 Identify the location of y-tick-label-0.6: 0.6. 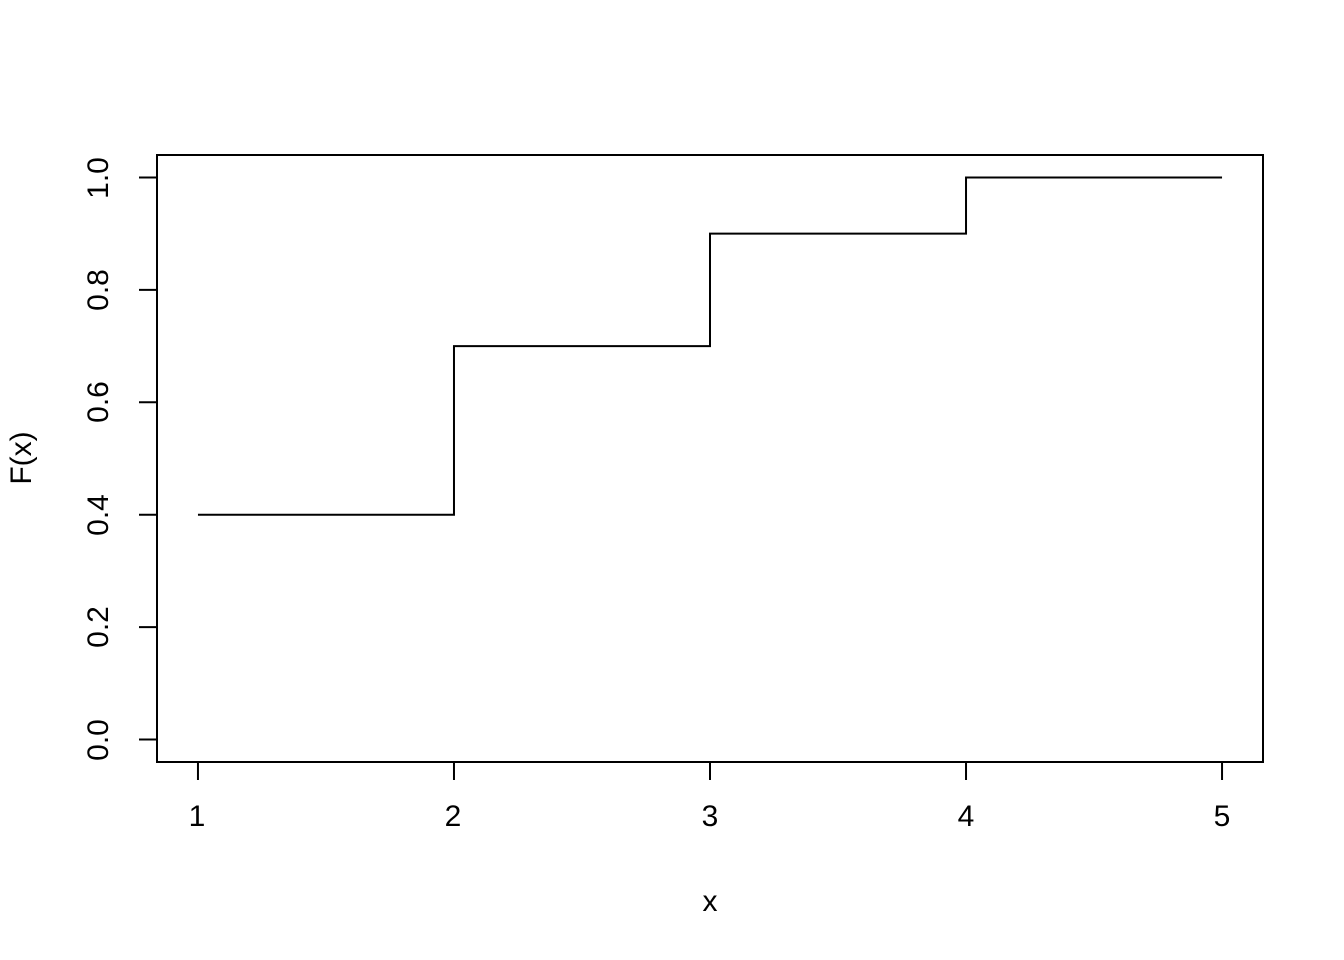
(98, 402).